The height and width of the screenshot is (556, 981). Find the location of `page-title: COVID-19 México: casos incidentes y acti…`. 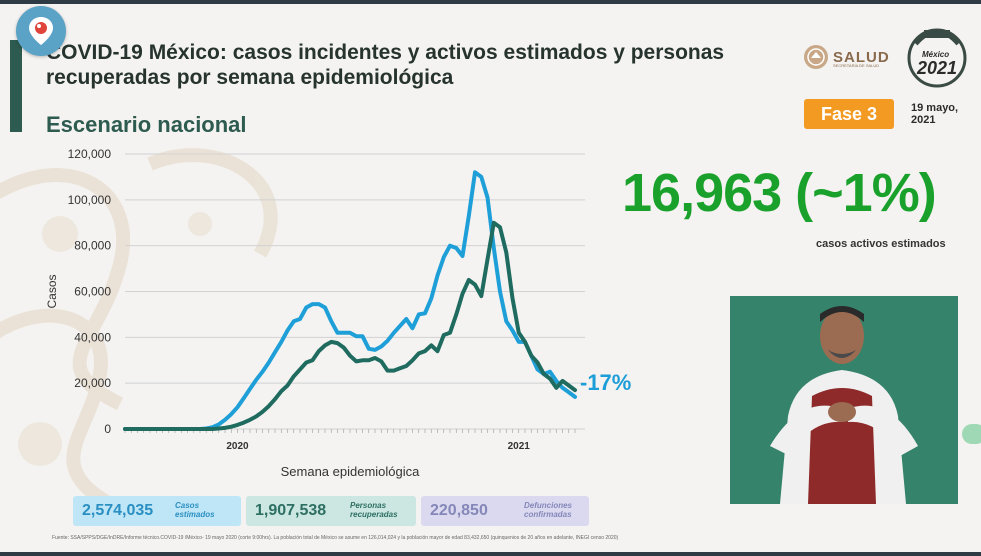

page-title: COVID-19 México: casos incidentes y acti… is located at coordinates (385, 65).